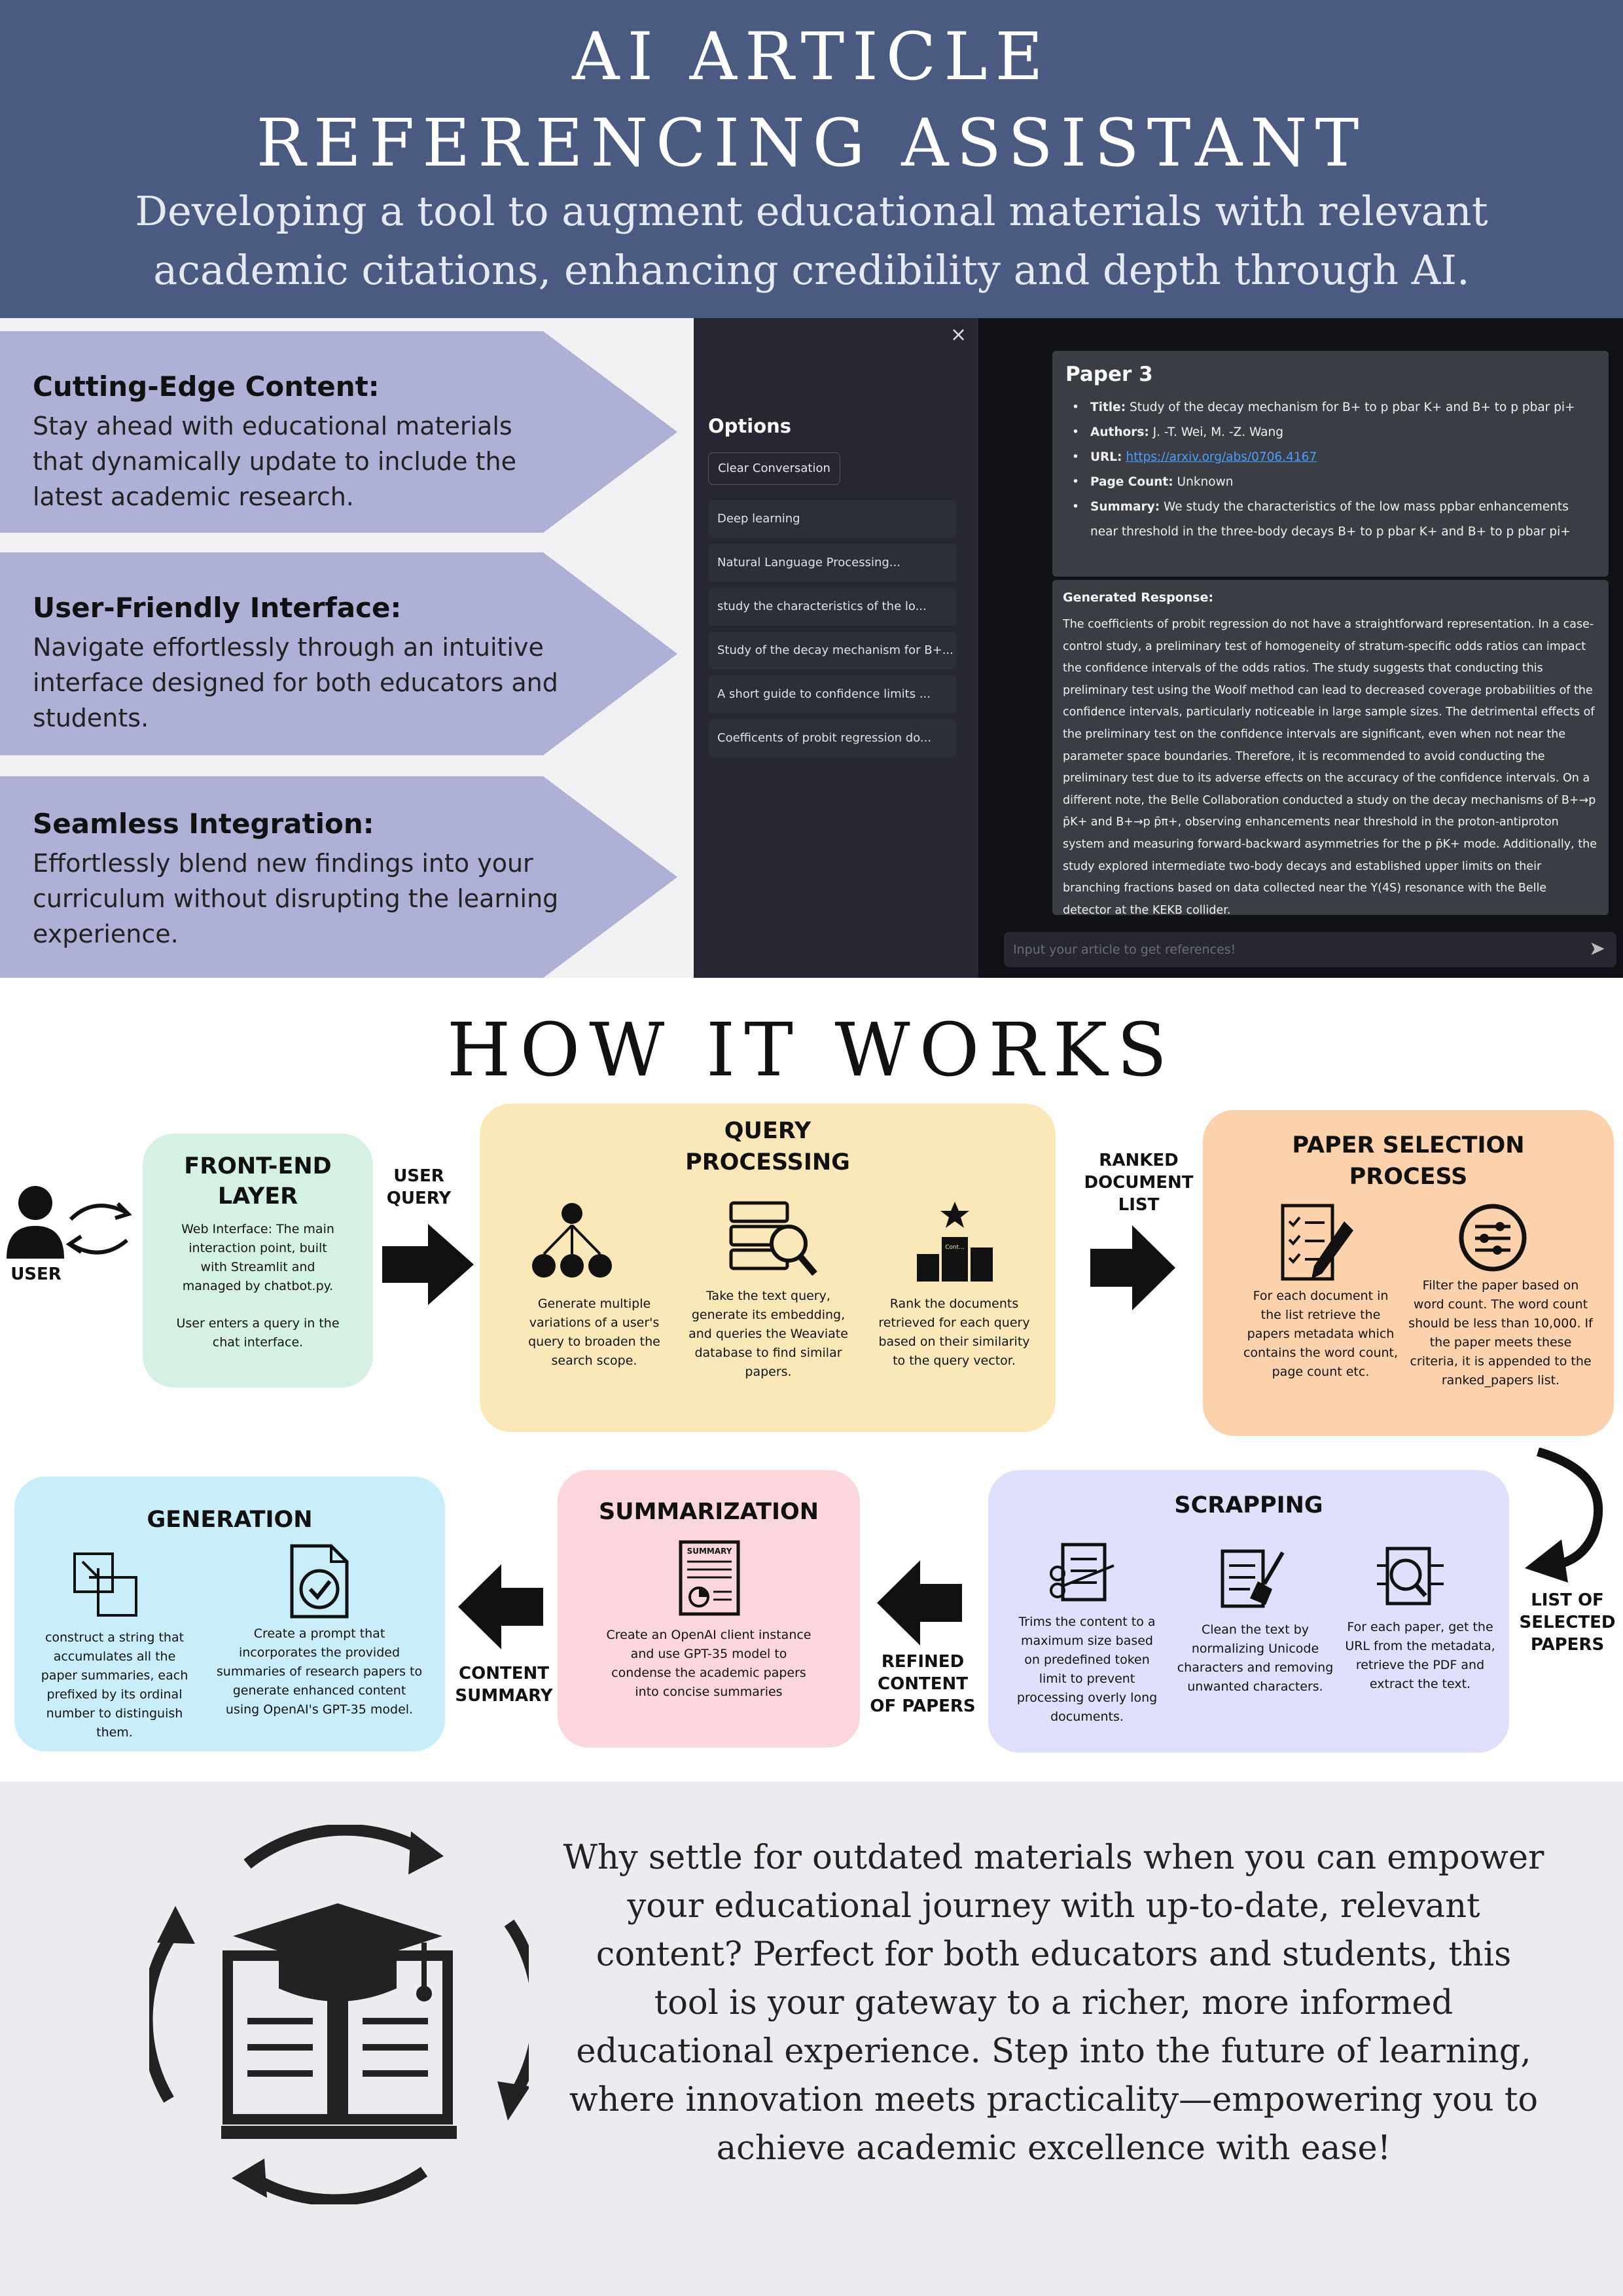 The width and height of the screenshot is (1623, 2296). What do you see at coordinates (1493, 1238) in the screenshot?
I see `filter-settings-icon` at bounding box center [1493, 1238].